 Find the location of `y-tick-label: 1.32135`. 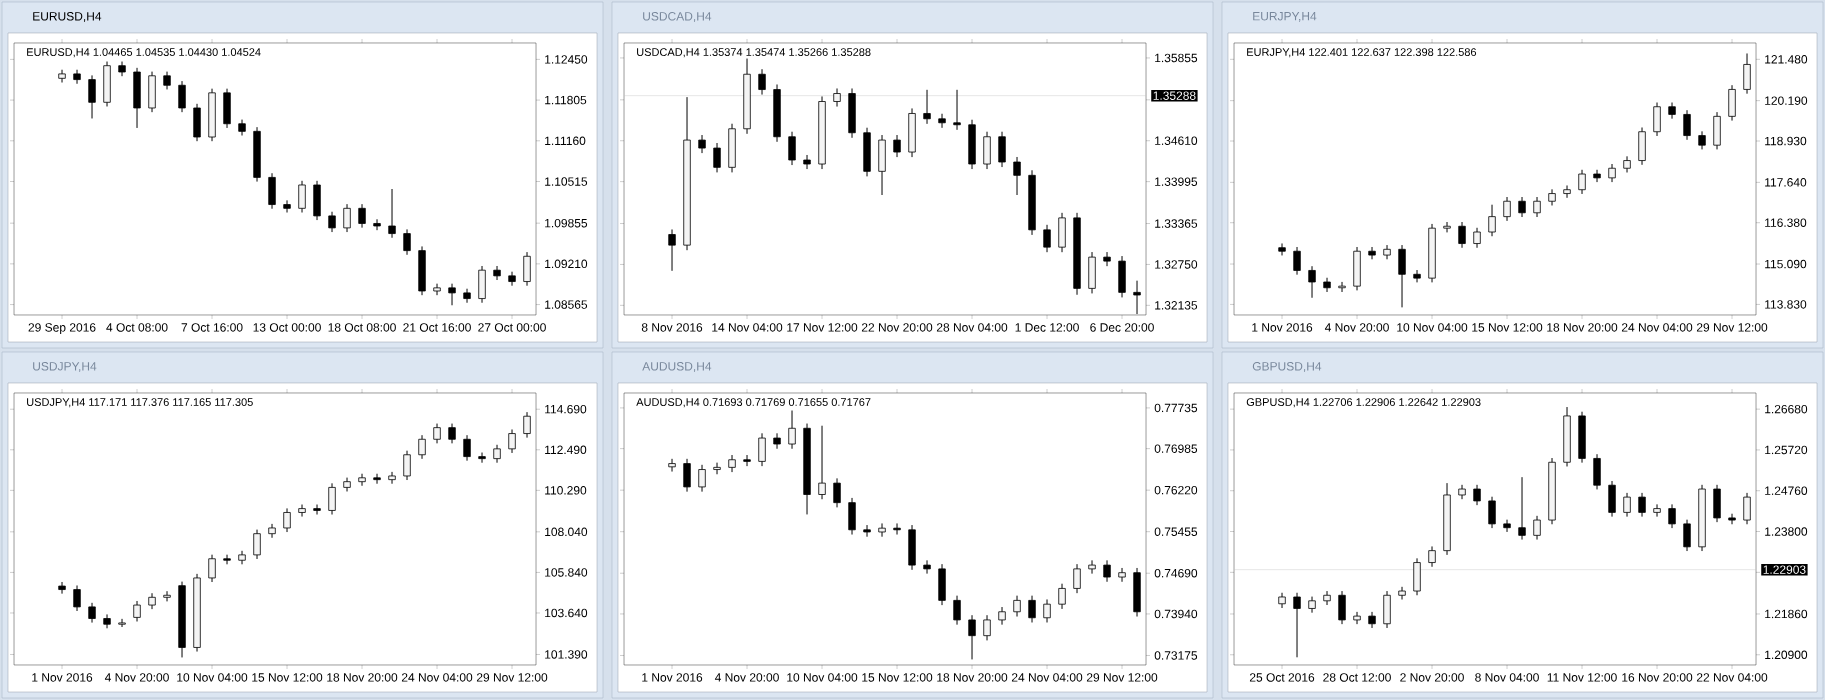

y-tick-label: 1.32135 is located at coordinates (1176, 305).